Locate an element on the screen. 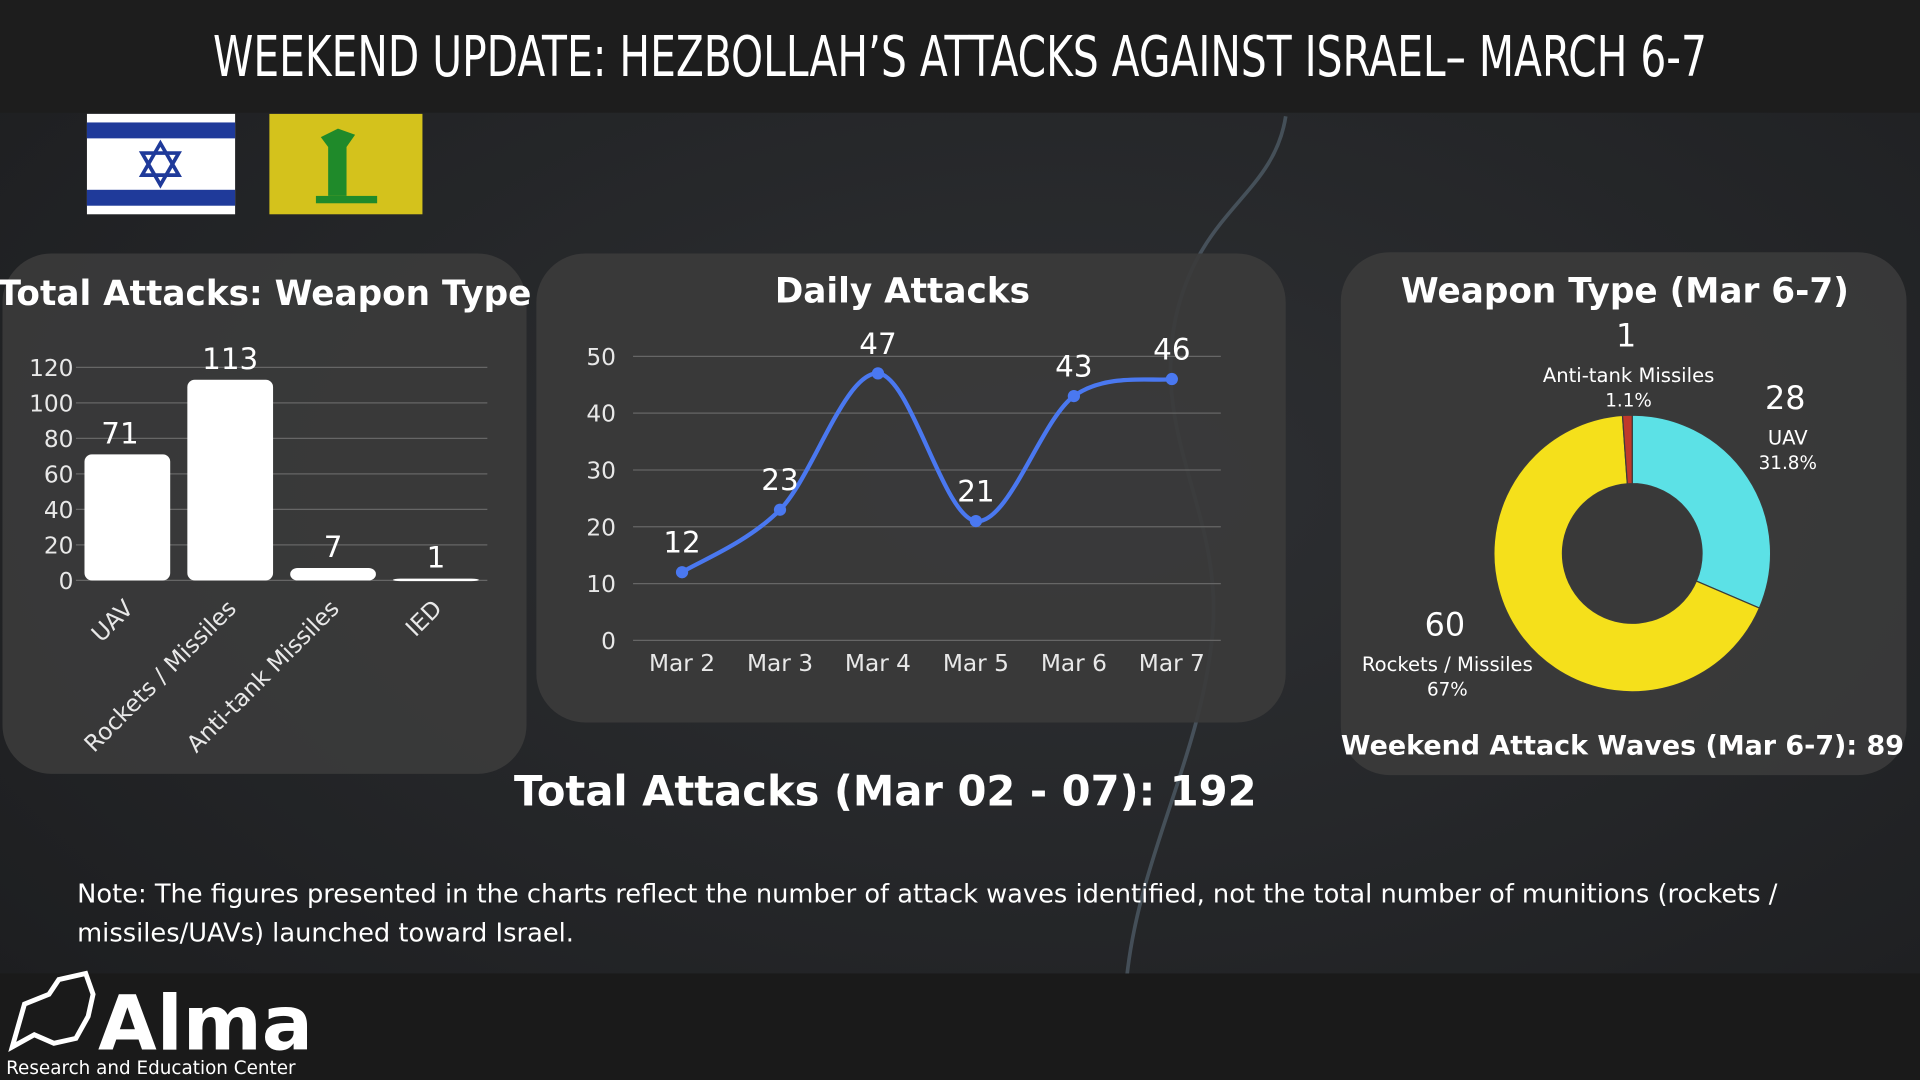  y-tick-label: 60 is located at coordinates (59, 474).